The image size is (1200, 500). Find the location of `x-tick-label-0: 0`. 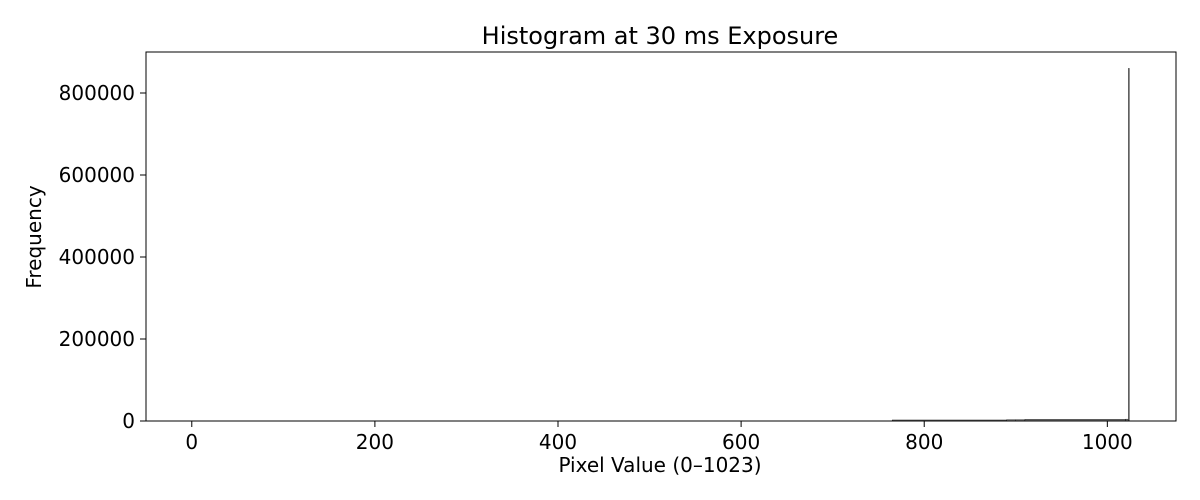

x-tick-label-0: 0 is located at coordinates (191, 442).